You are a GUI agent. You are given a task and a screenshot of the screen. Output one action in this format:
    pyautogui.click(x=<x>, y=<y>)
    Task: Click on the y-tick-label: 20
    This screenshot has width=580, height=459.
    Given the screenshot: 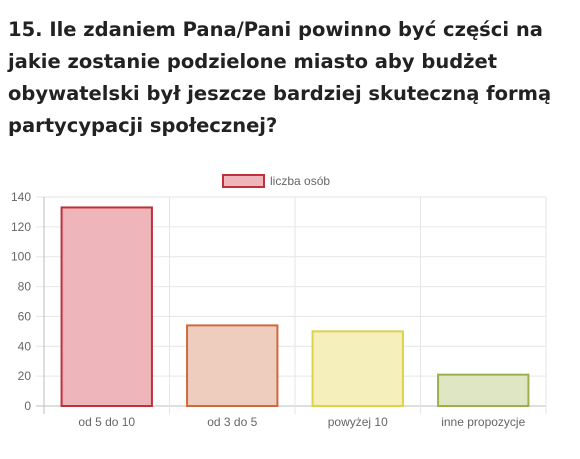 What is the action you would take?
    pyautogui.click(x=25, y=376)
    